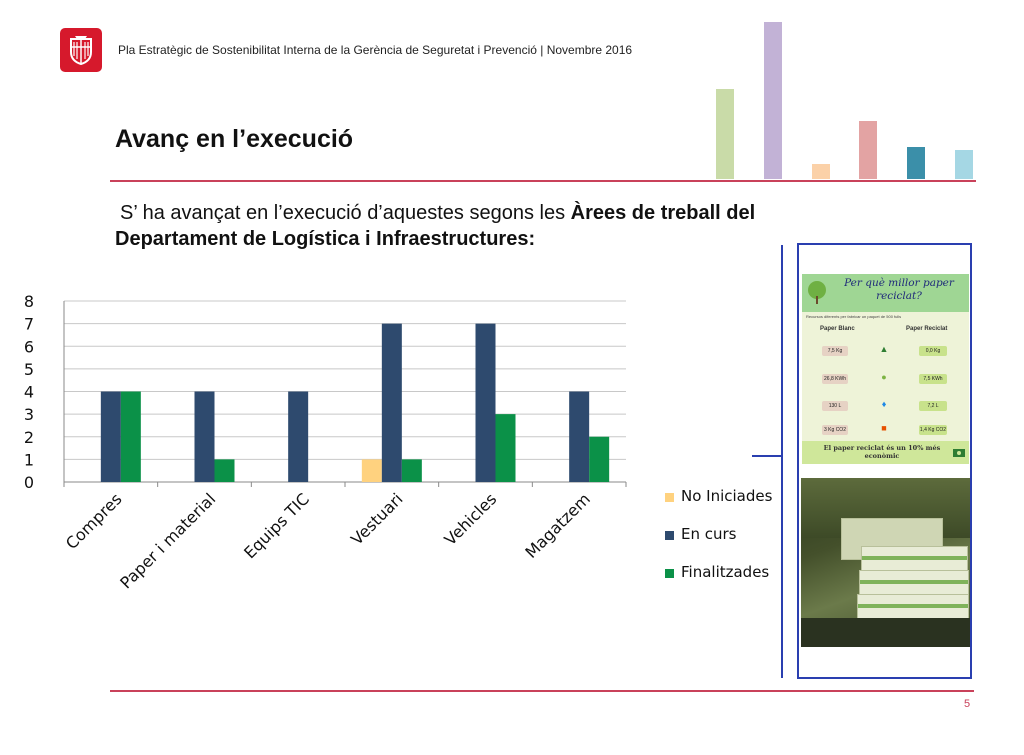 This screenshot has width=1024, height=755. I want to click on x-tick-label: Vehicles, so click(471, 519).